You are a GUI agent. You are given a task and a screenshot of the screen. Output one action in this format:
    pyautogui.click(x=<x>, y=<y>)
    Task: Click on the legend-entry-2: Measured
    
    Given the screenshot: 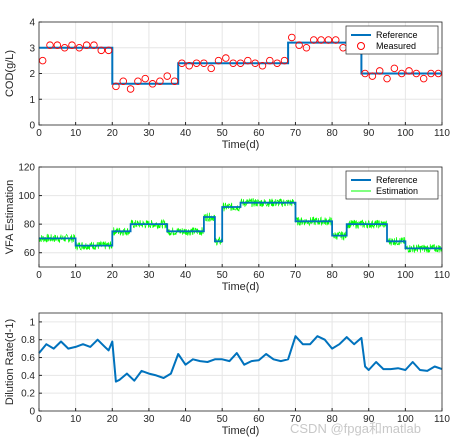 What is the action you would take?
    pyautogui.click(x=396, y=46)
    